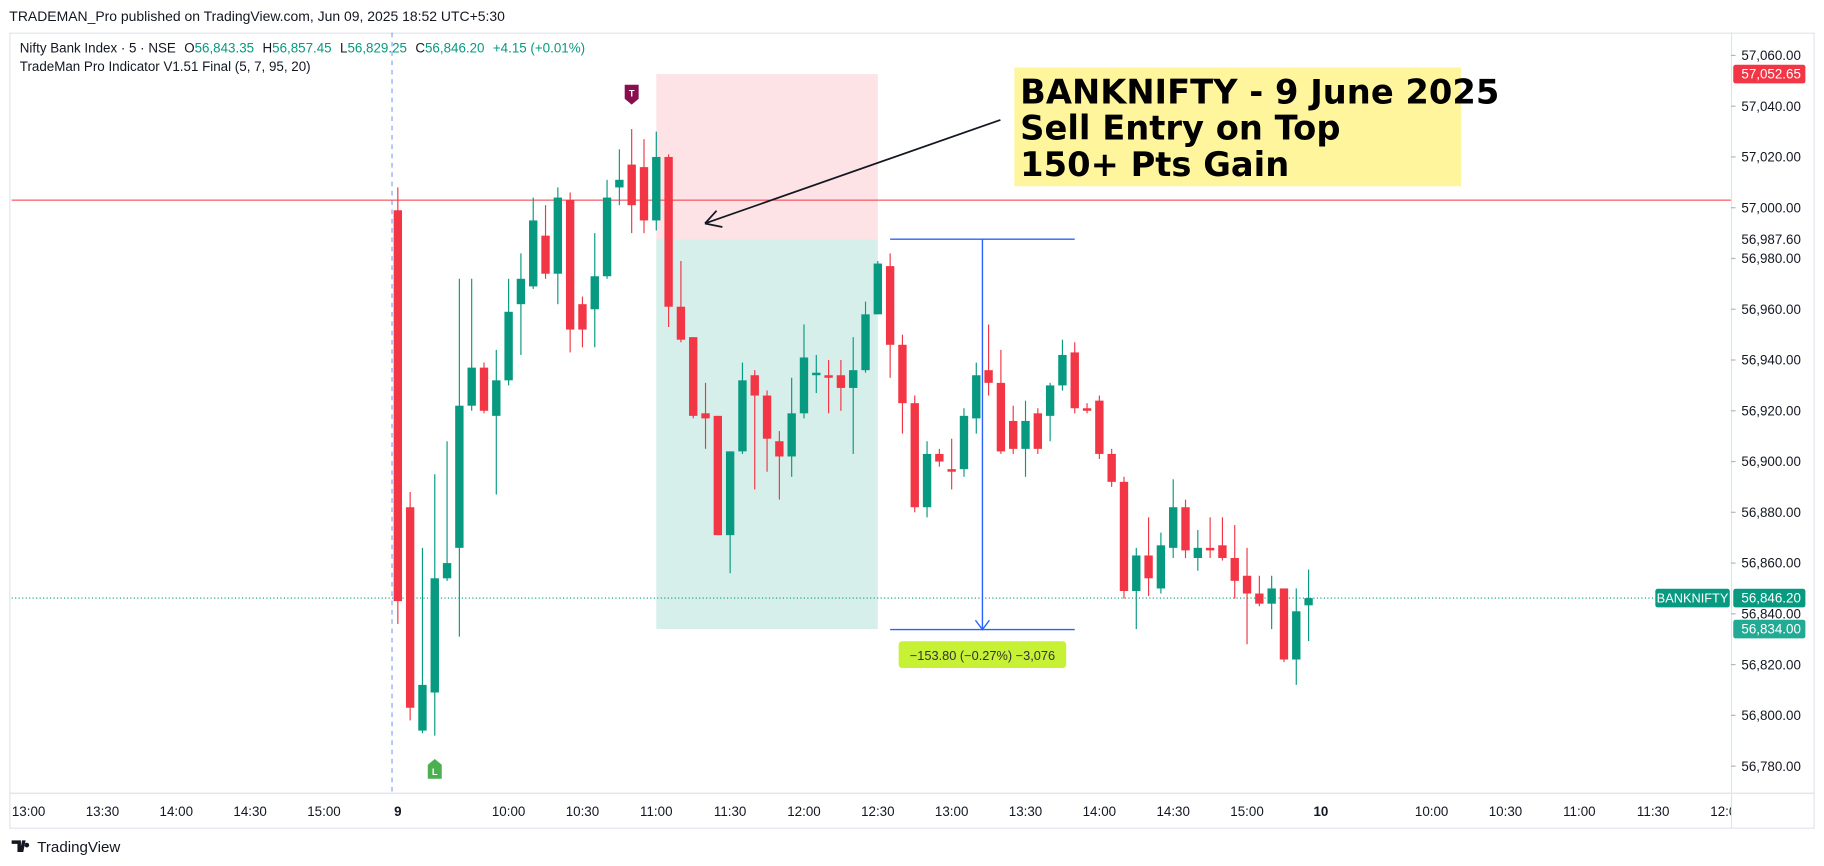  I want to click on y-tick-label: 56,820.00, so click(1770, 664).